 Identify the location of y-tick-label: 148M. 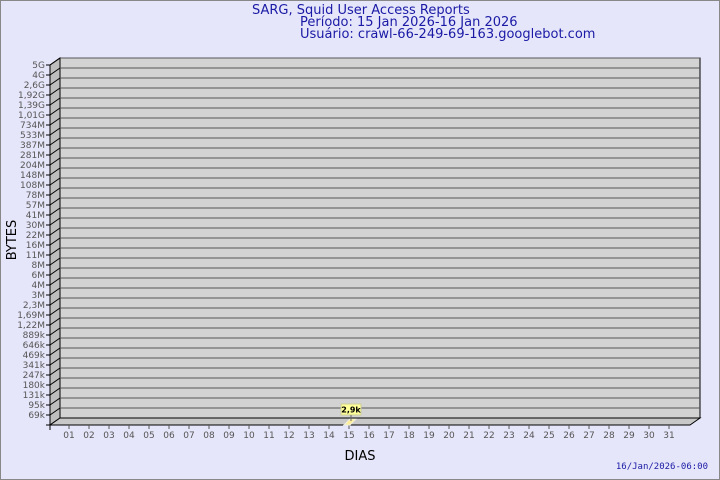
(32, 176).